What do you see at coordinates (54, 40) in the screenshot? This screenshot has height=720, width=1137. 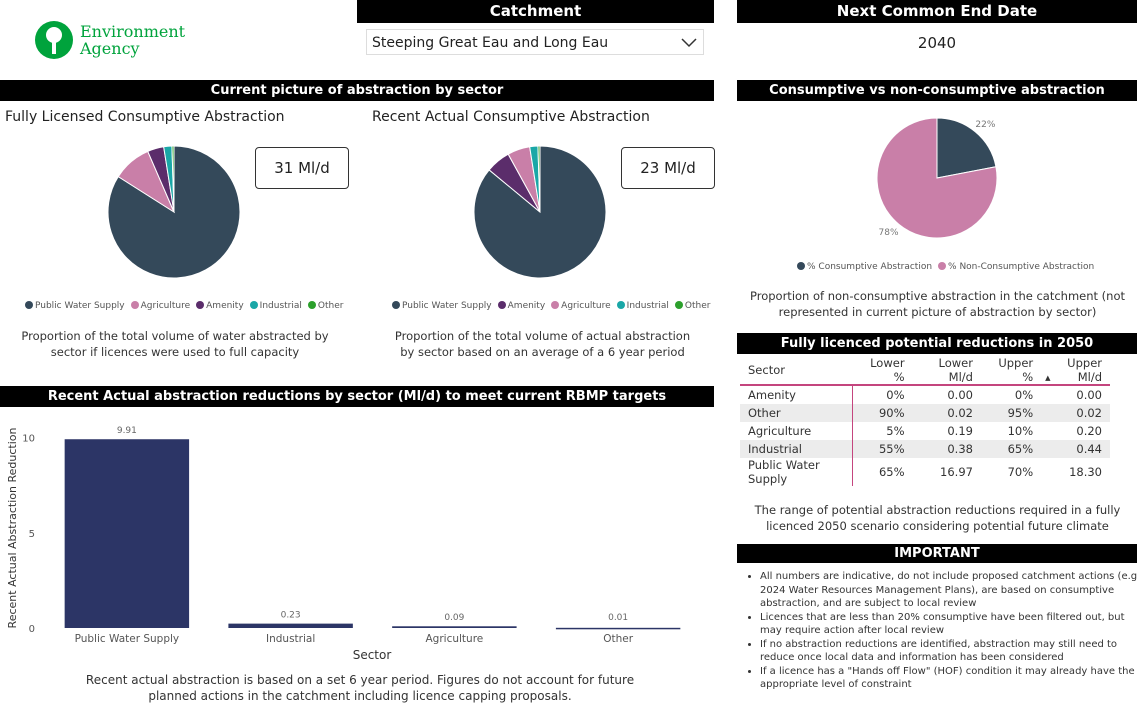 I see `logo-icon` at bounding box center [54, 40].